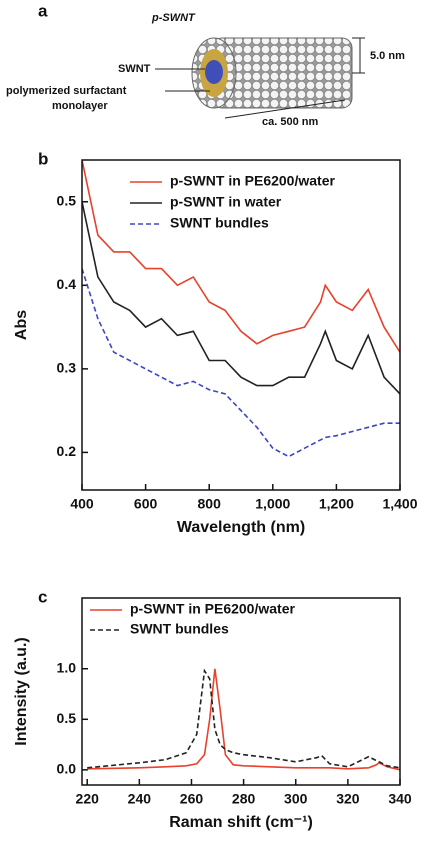 Image resolution: width=424 pixels, height=861 pixels. Describe the element at coordinates (43, 158) in the screenshot. I see `panel-label: b` at that location.